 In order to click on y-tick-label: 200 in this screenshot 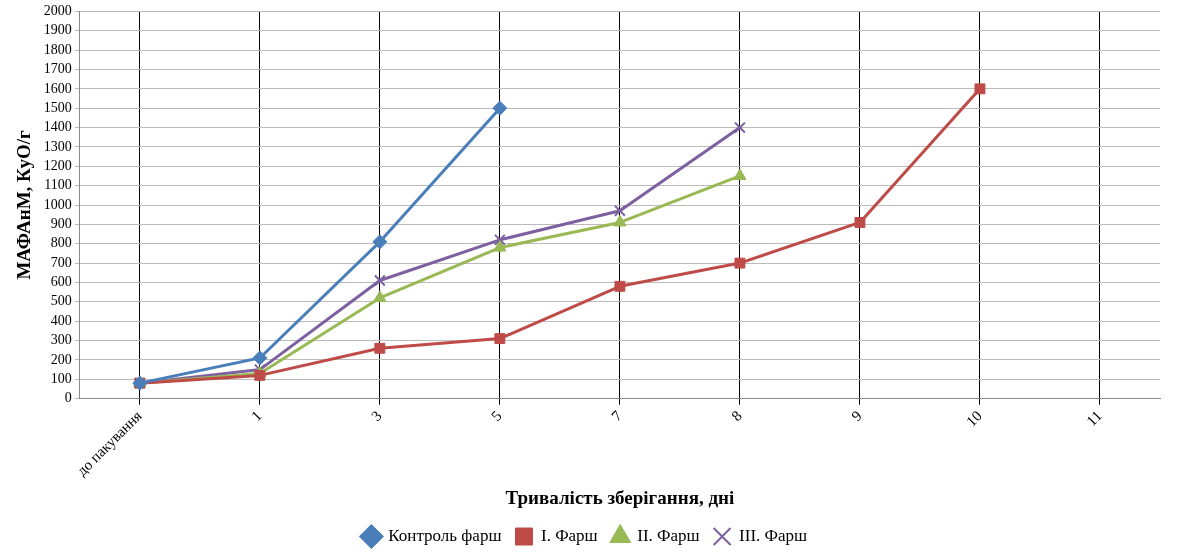, I will do `click(61, 359)`.